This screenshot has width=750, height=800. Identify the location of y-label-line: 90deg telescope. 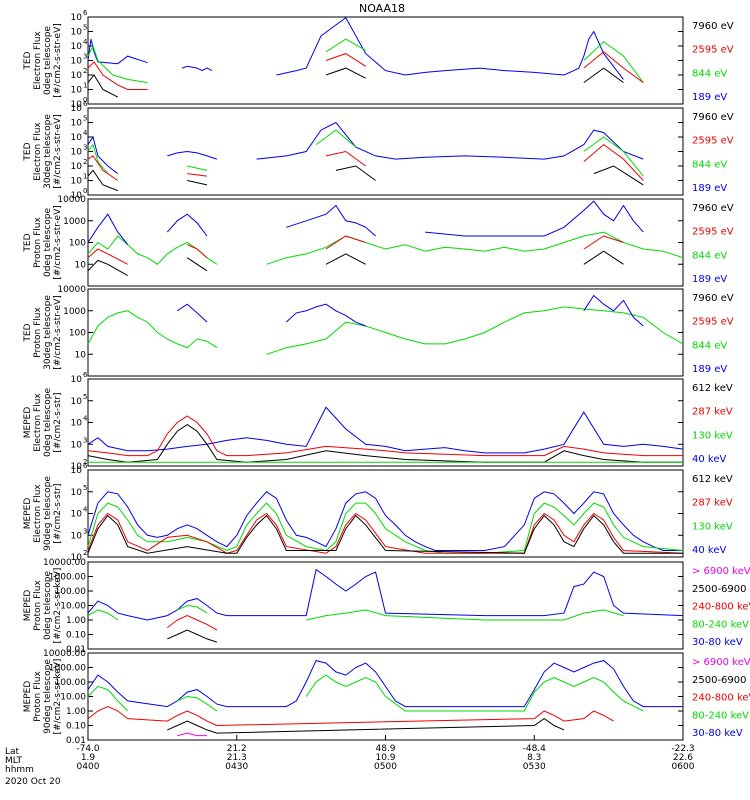
(48, 696).